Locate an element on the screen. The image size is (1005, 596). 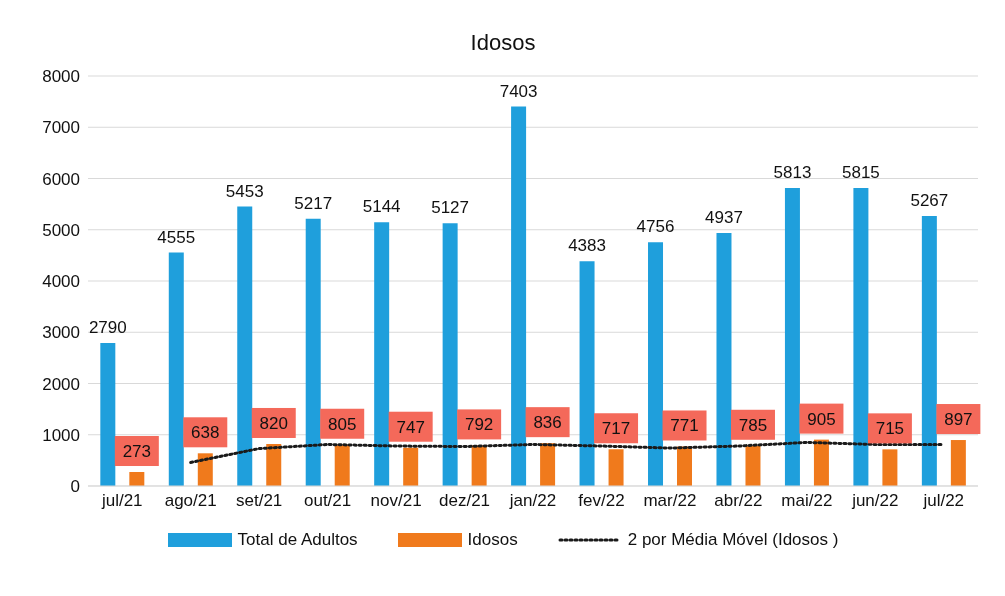
data-label: 820 is located at coordinates (273, 423).